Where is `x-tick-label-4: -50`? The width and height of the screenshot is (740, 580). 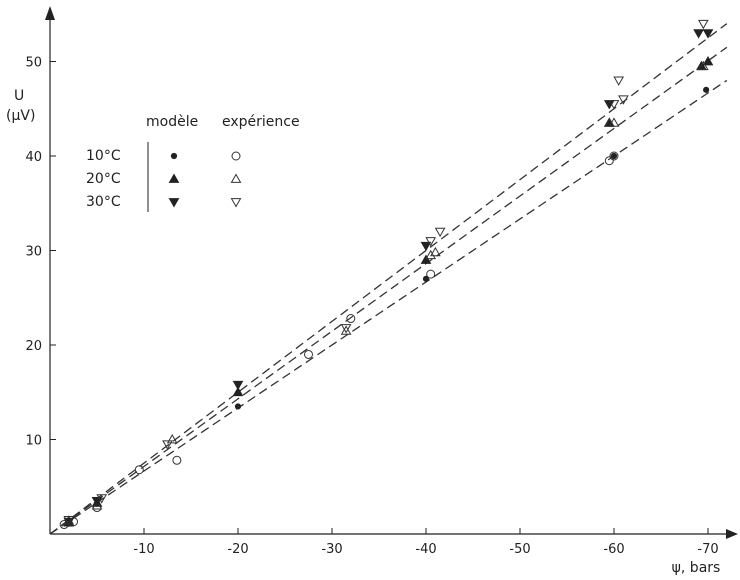
x-tick-label-4: -50 is located at coordinates (519, 549).